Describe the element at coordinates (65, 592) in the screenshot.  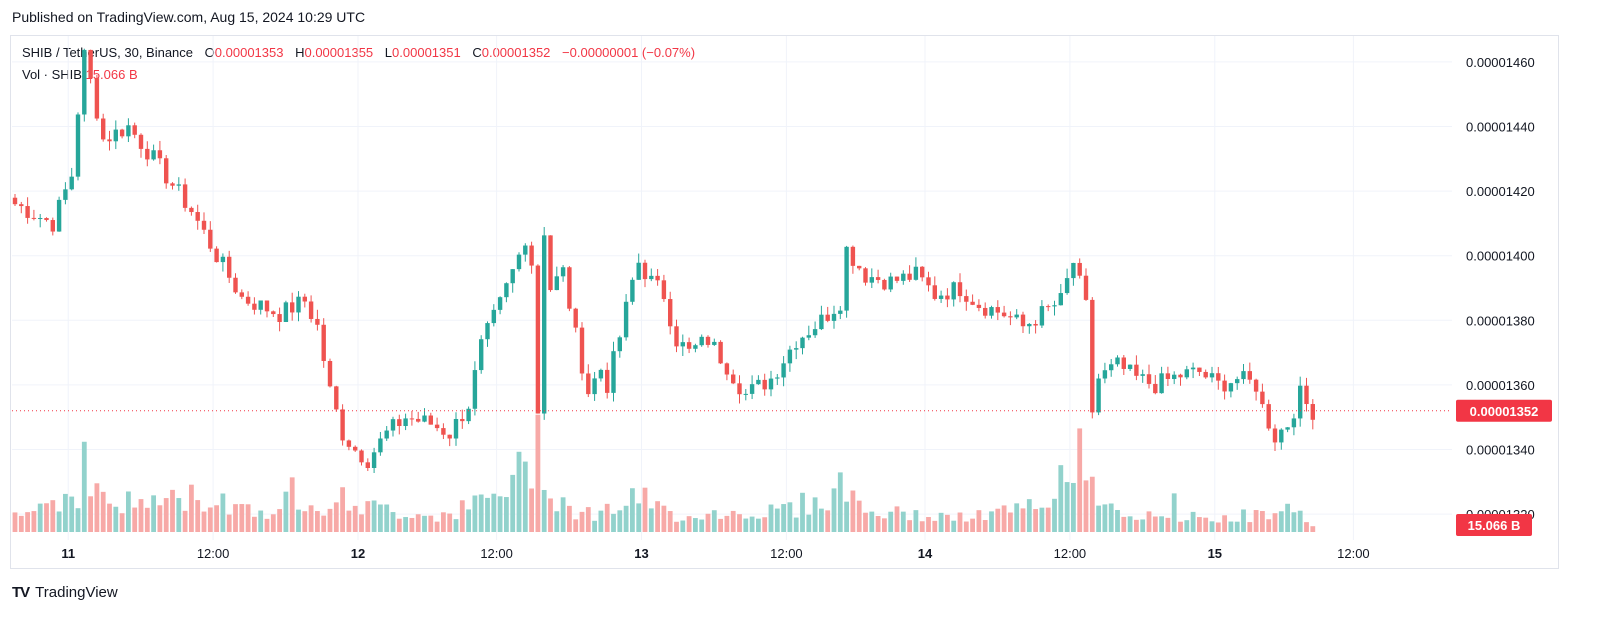
I see `tradingview-brand: TV TradingView` at that location.